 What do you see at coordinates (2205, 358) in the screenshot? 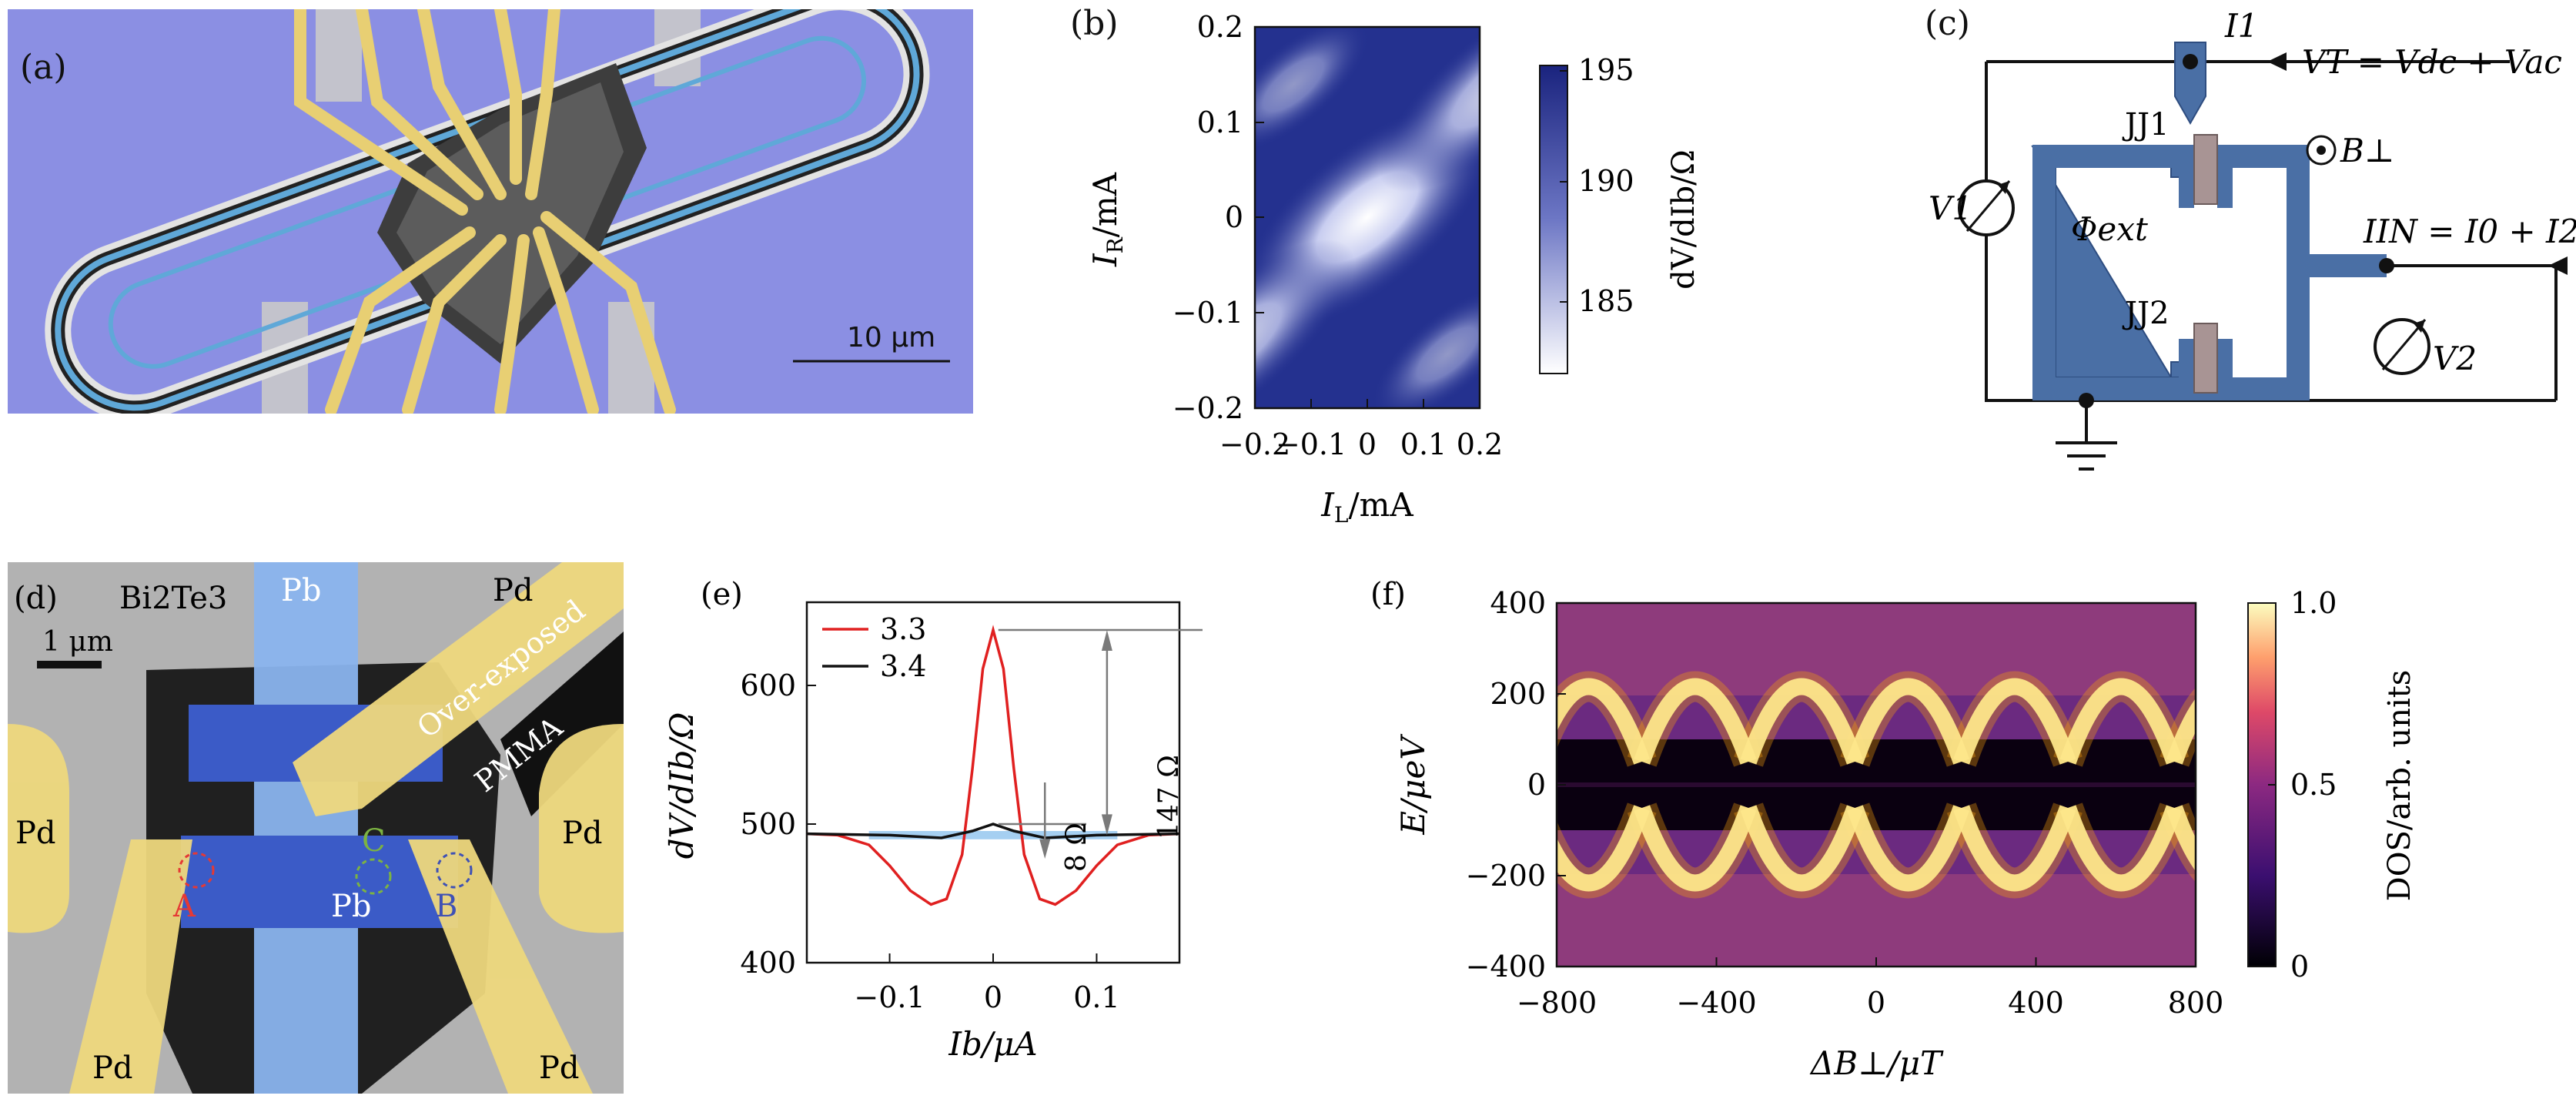
I see `jj2-junction` at bounding box center [2205, 358].